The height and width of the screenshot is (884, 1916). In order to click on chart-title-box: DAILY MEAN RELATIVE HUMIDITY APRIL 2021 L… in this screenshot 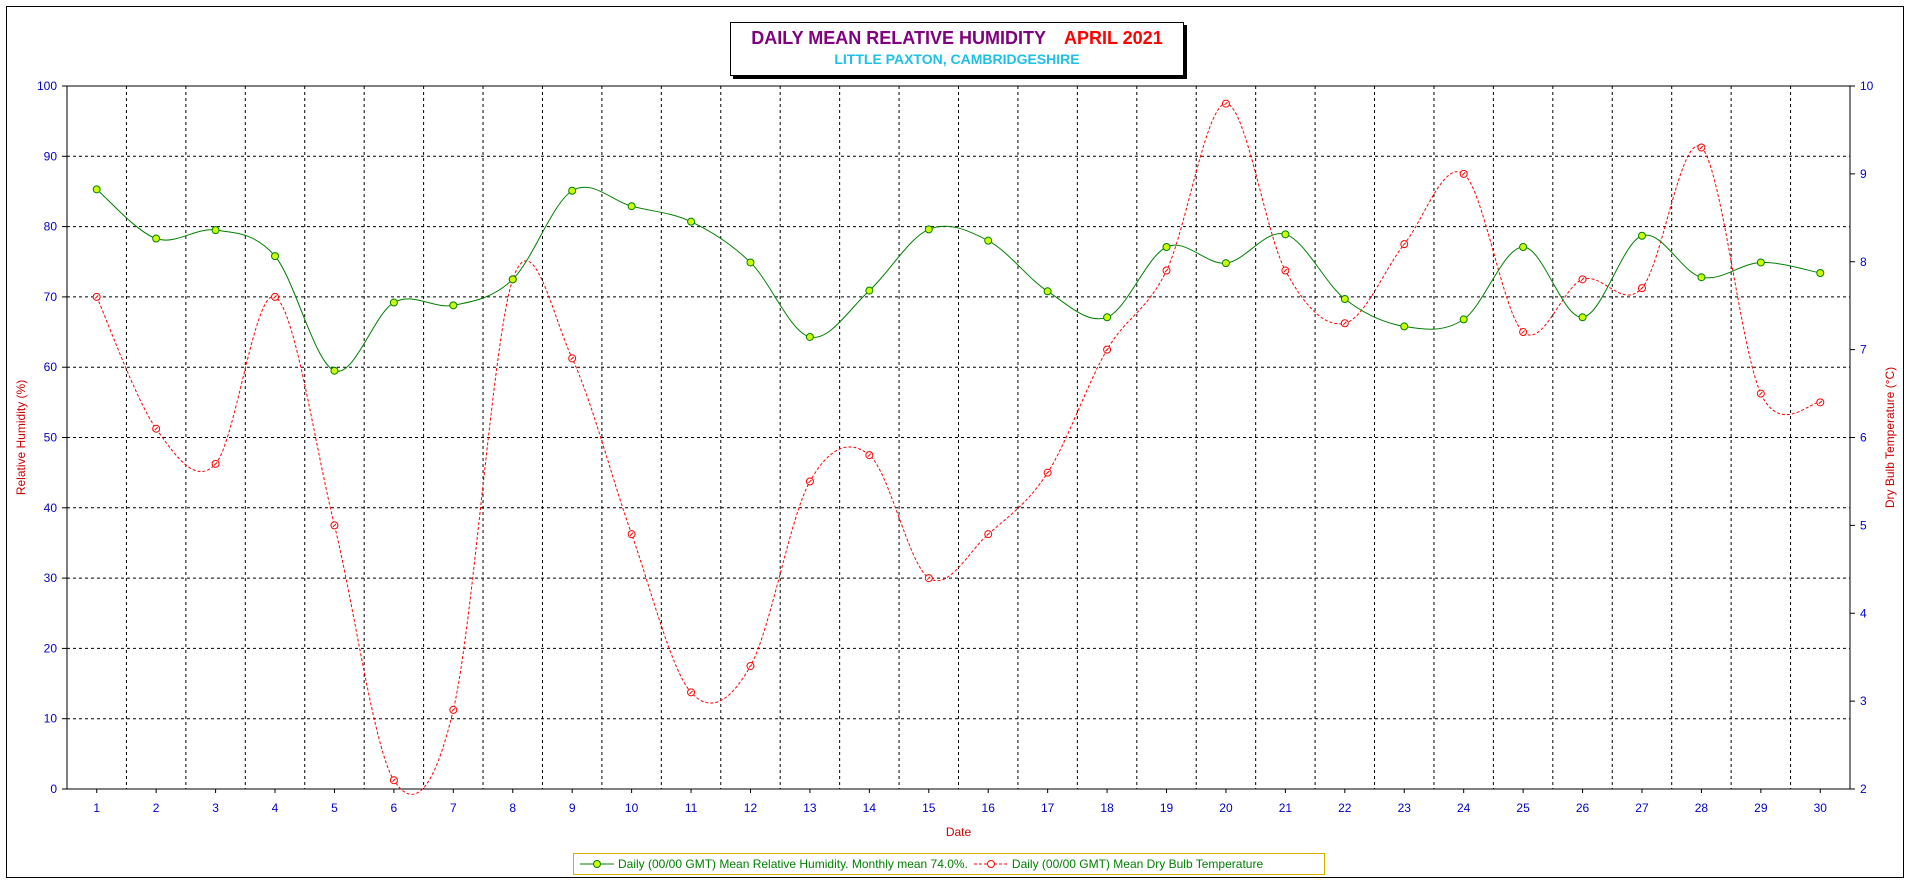, I will do `click(957, 49)`.